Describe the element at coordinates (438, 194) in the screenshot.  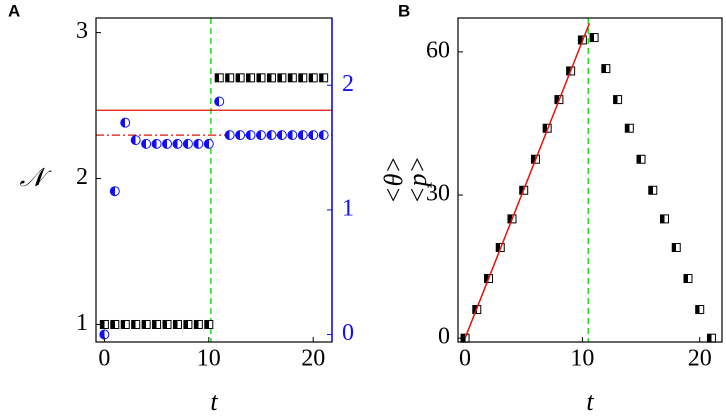
I see `y-tick-label: 30` at that location.